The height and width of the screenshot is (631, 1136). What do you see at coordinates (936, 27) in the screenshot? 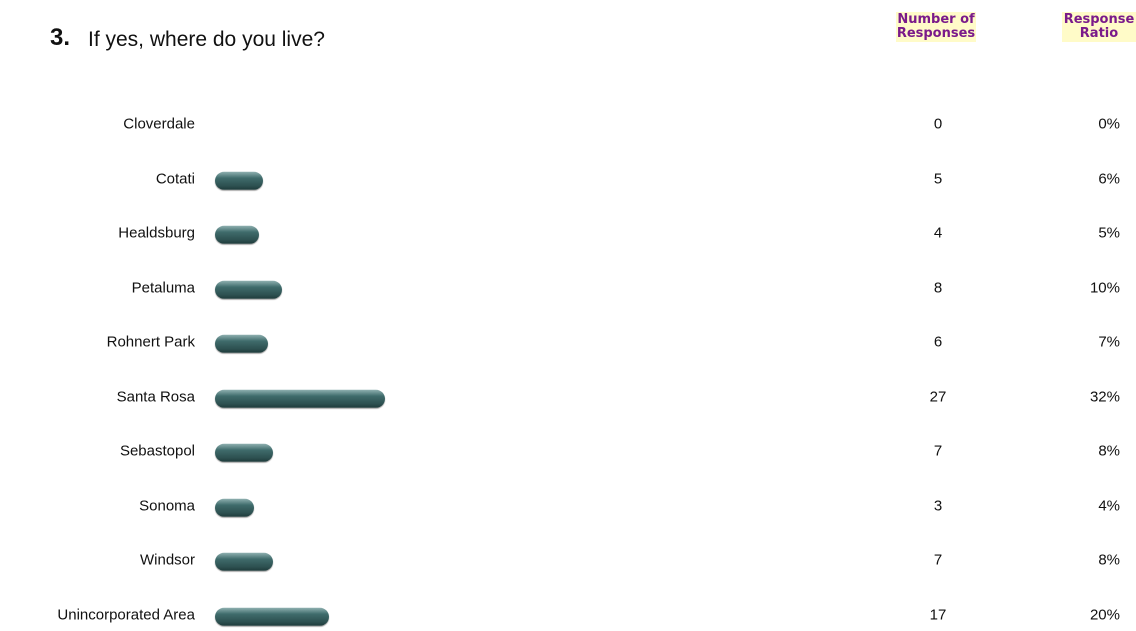
I see `column-header: Number of Responses` at bounding box center [936, 27].